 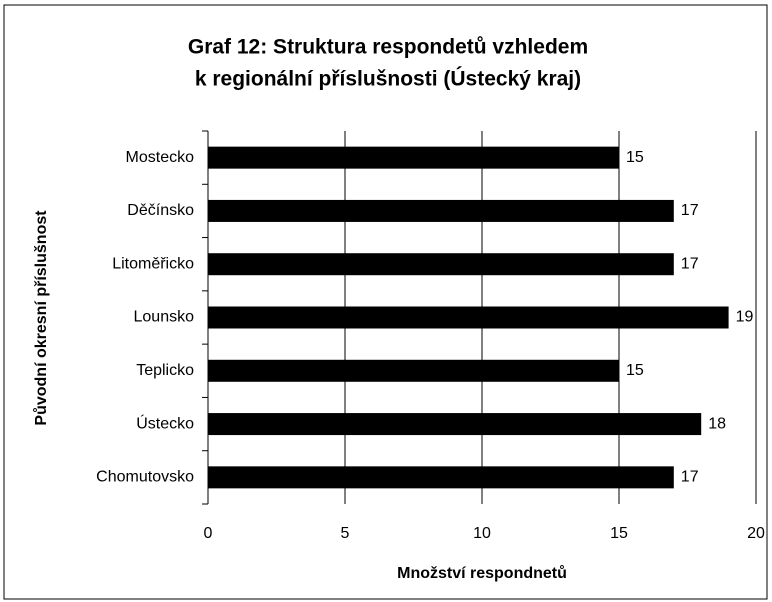 What do you see at coordinates (482, 573) in the screenshot?
I see `x-axis-label: Množství respondnetů` at bounding box center [482, 573].